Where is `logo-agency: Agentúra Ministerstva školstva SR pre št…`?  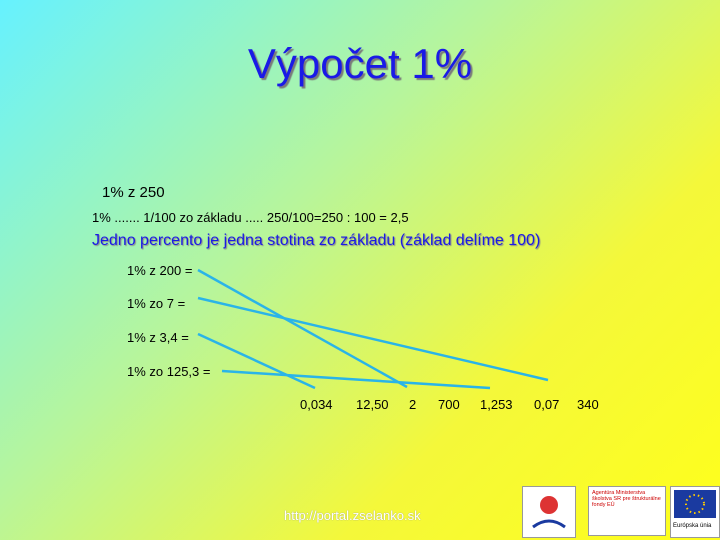
logo-agency: Agentúra Ministerstva školstva SR pre št… is located at coordinates (627, 511).